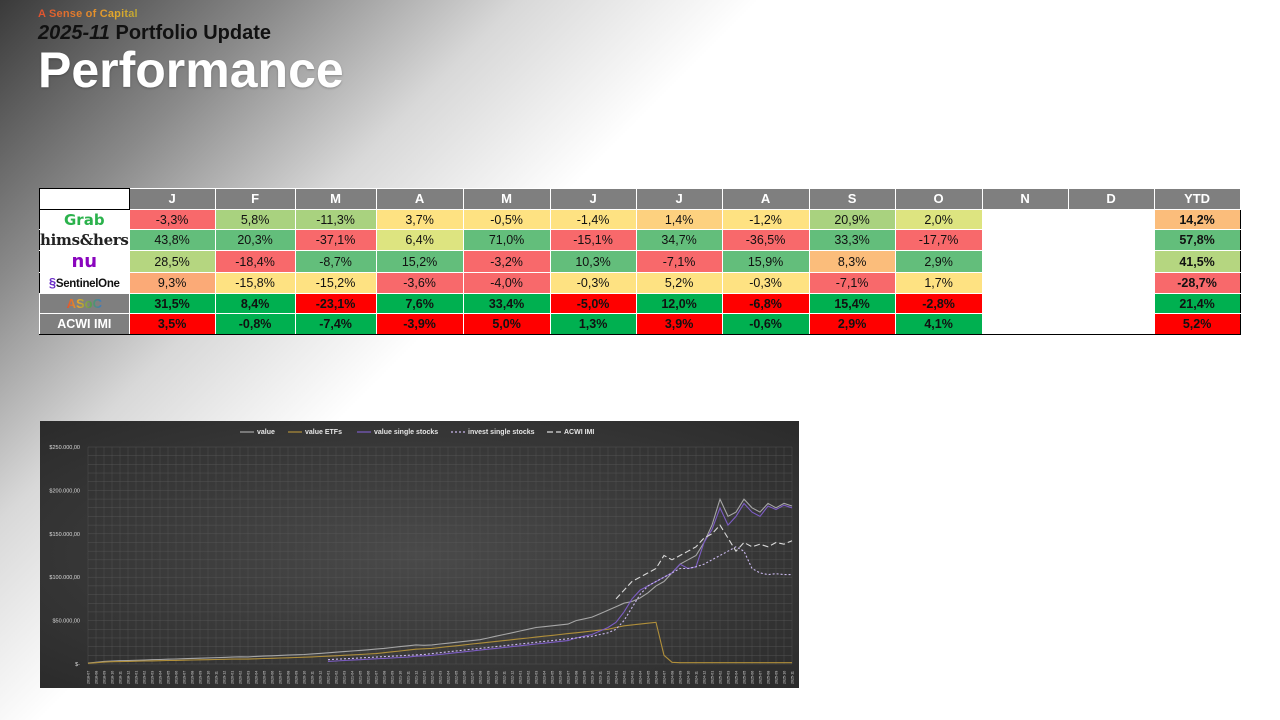 The width and height of the screenshot is (1280, 720). Describe the element at coordinates (84, 240) in the screenshot. I see `row-label: hims&hers` at that location.